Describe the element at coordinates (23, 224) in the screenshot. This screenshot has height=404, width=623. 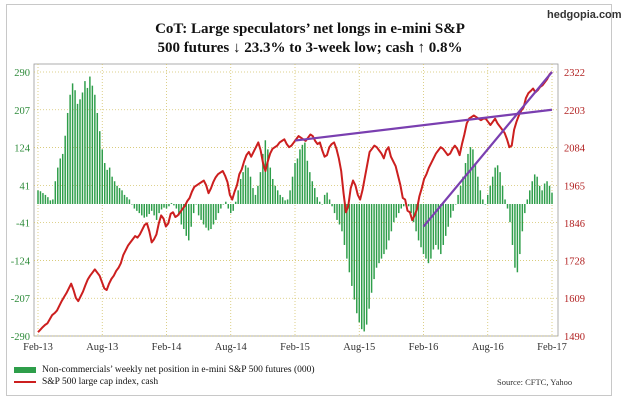
I see `y-left-tick-label: -41` at that location.